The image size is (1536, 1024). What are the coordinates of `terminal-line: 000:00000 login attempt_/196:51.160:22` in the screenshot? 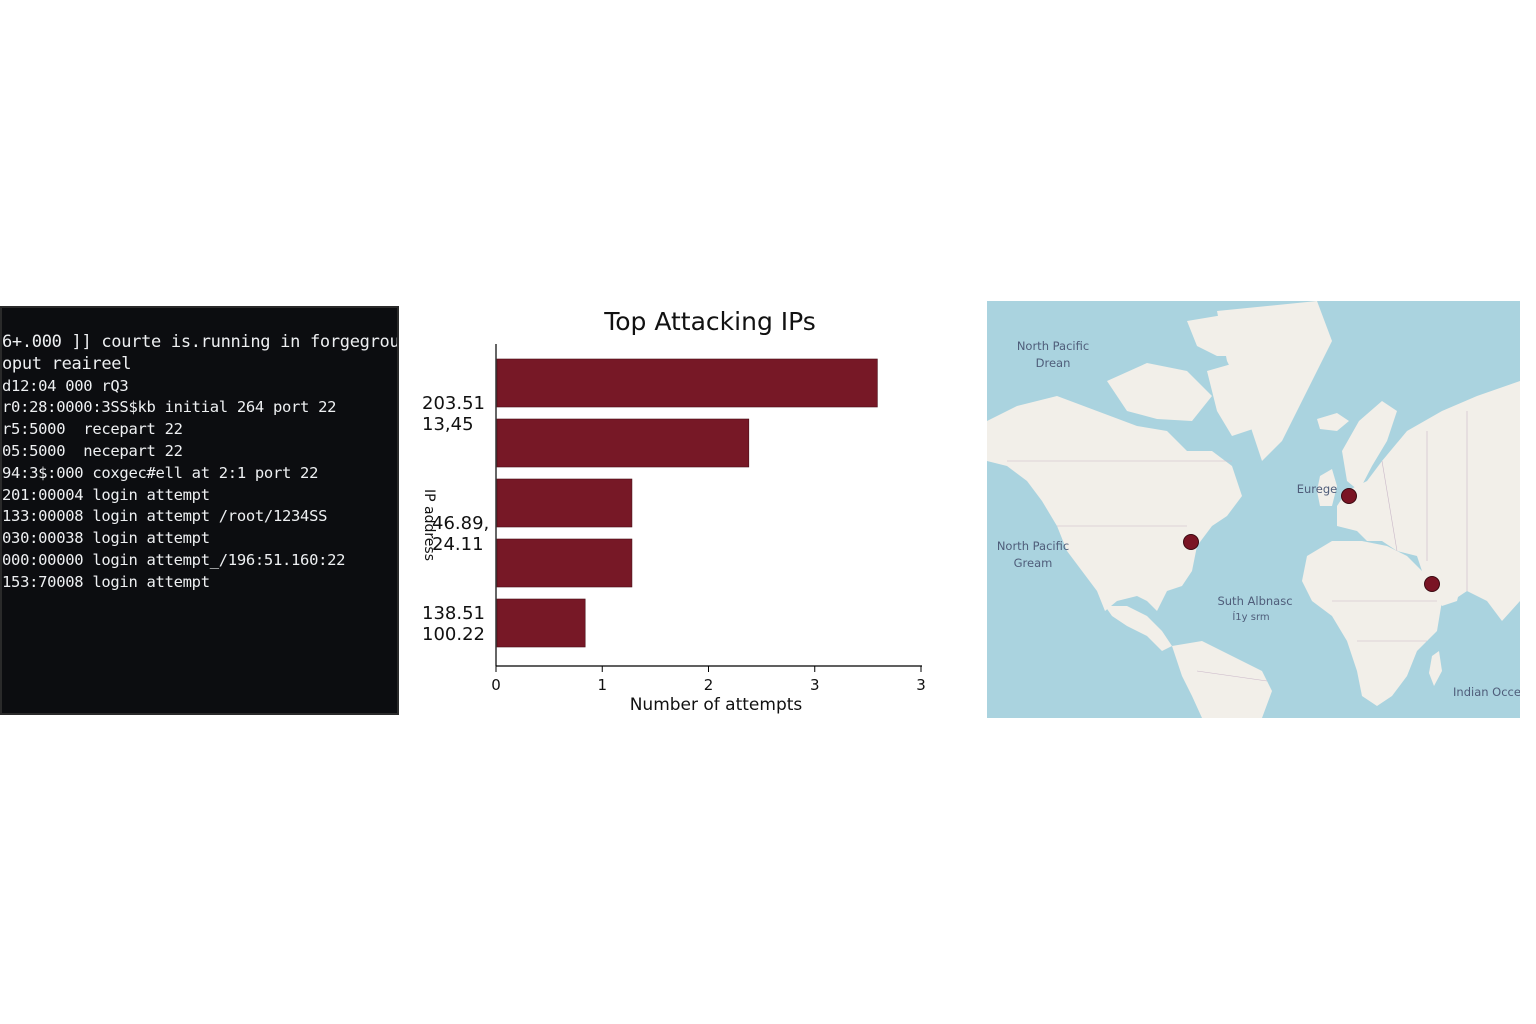 It's located at (174, 559).